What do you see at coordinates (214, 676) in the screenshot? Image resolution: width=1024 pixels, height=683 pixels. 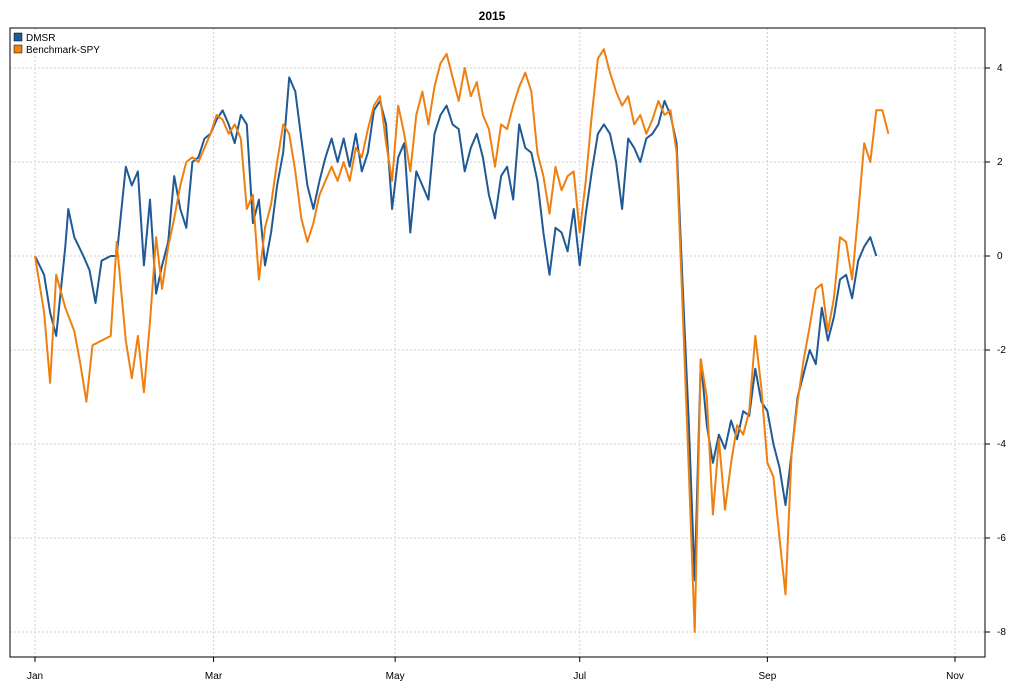 I see `x-tick-label: Mar` at bounding box center [214, 676].